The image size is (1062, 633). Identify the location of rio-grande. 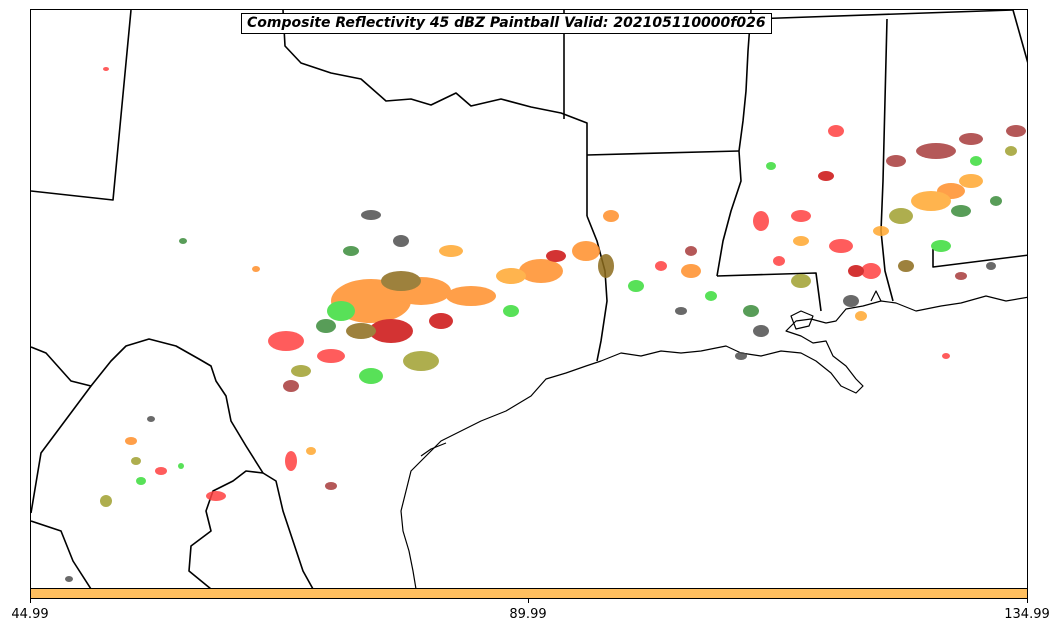
(172, 463).